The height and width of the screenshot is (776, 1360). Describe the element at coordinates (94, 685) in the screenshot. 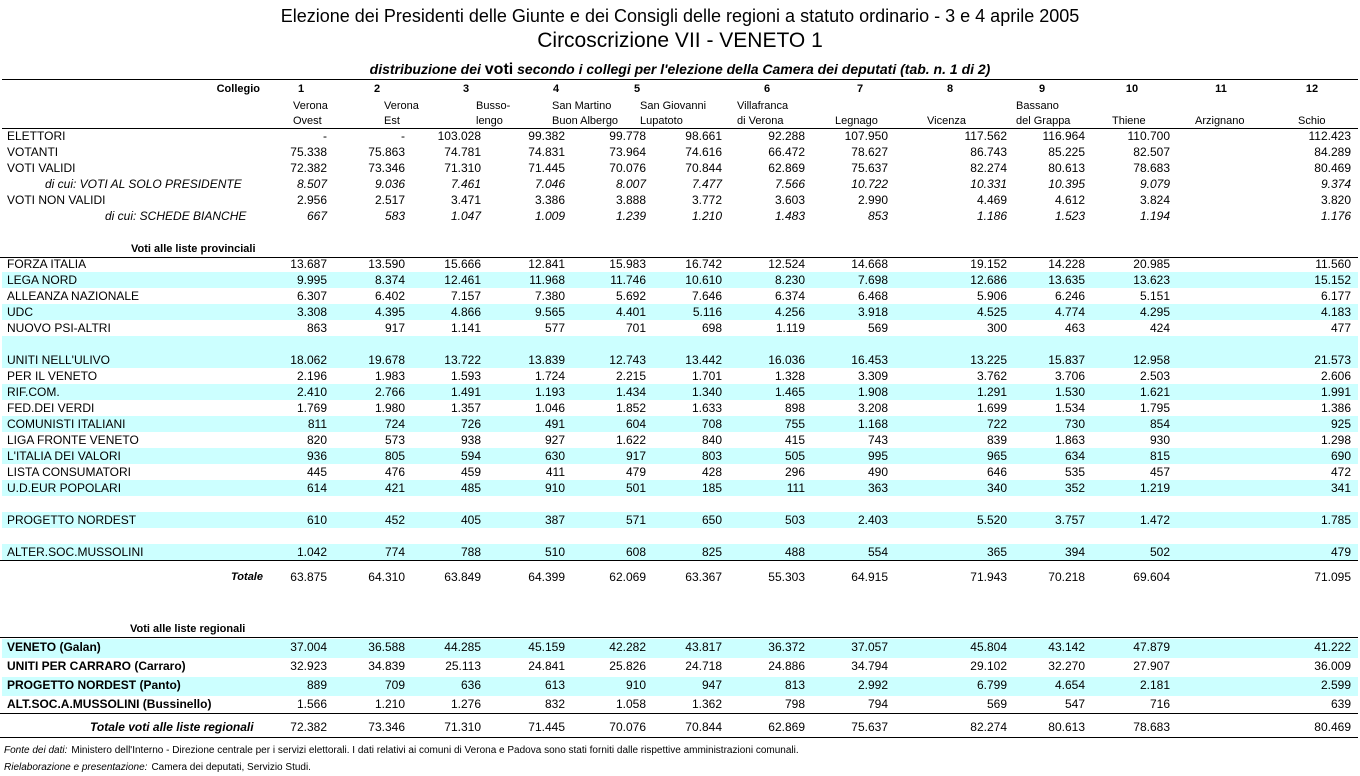

I see `row-label: PROGETTO NORDEST (Panto)` at that location.